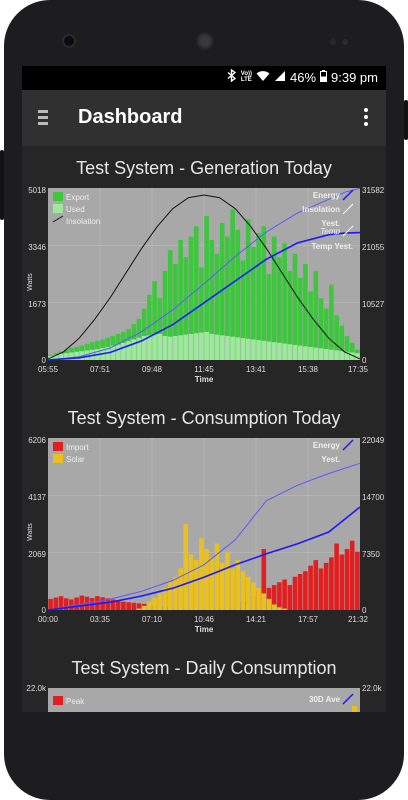 The height and width of the screenshot is (800, 408). Describe the element at coordinates (204, 168) in the screenshot. I see `generation-chart-title: Test System - Generation Today` at that location.